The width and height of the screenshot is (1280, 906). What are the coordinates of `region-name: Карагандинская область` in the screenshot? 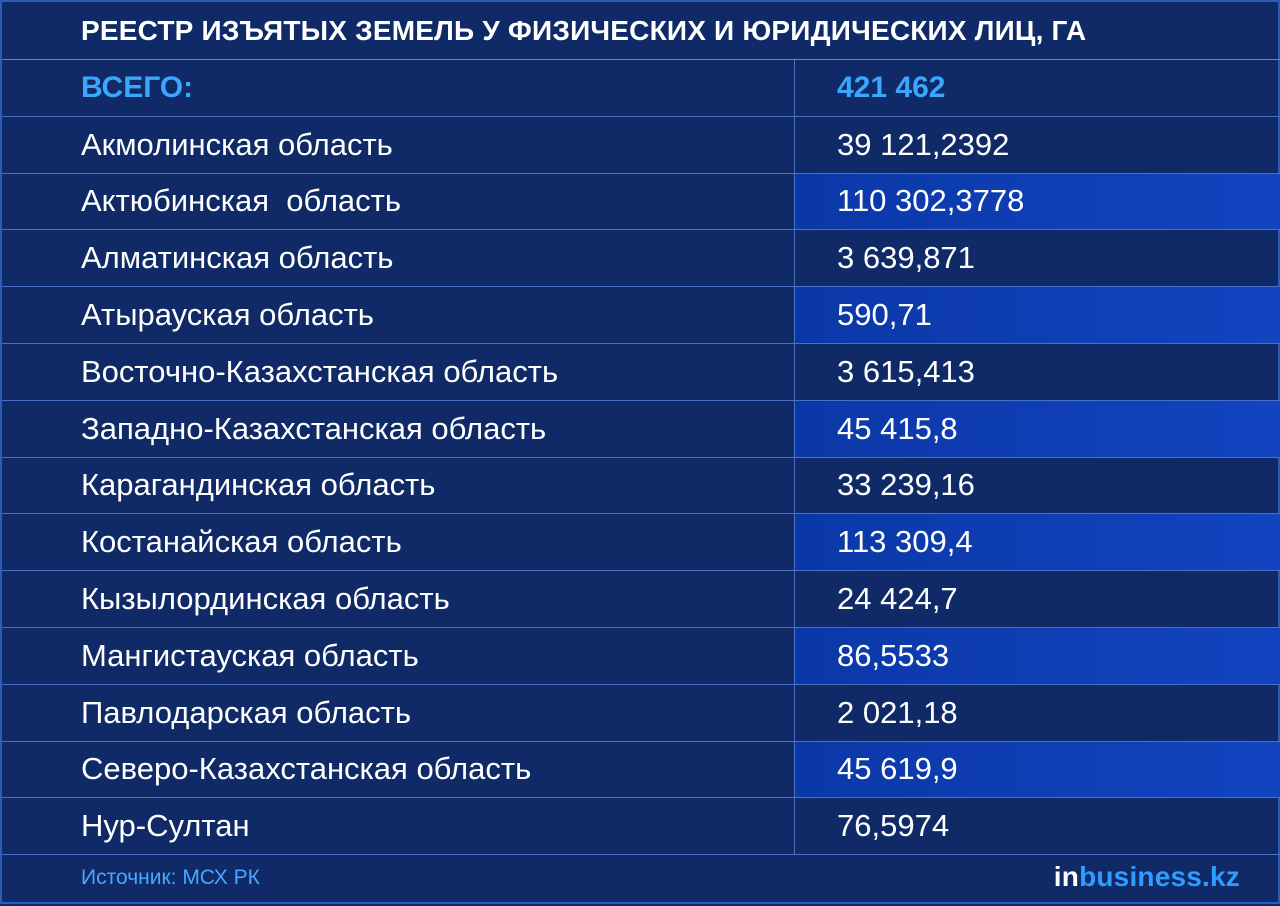 It's located at (258, 485).